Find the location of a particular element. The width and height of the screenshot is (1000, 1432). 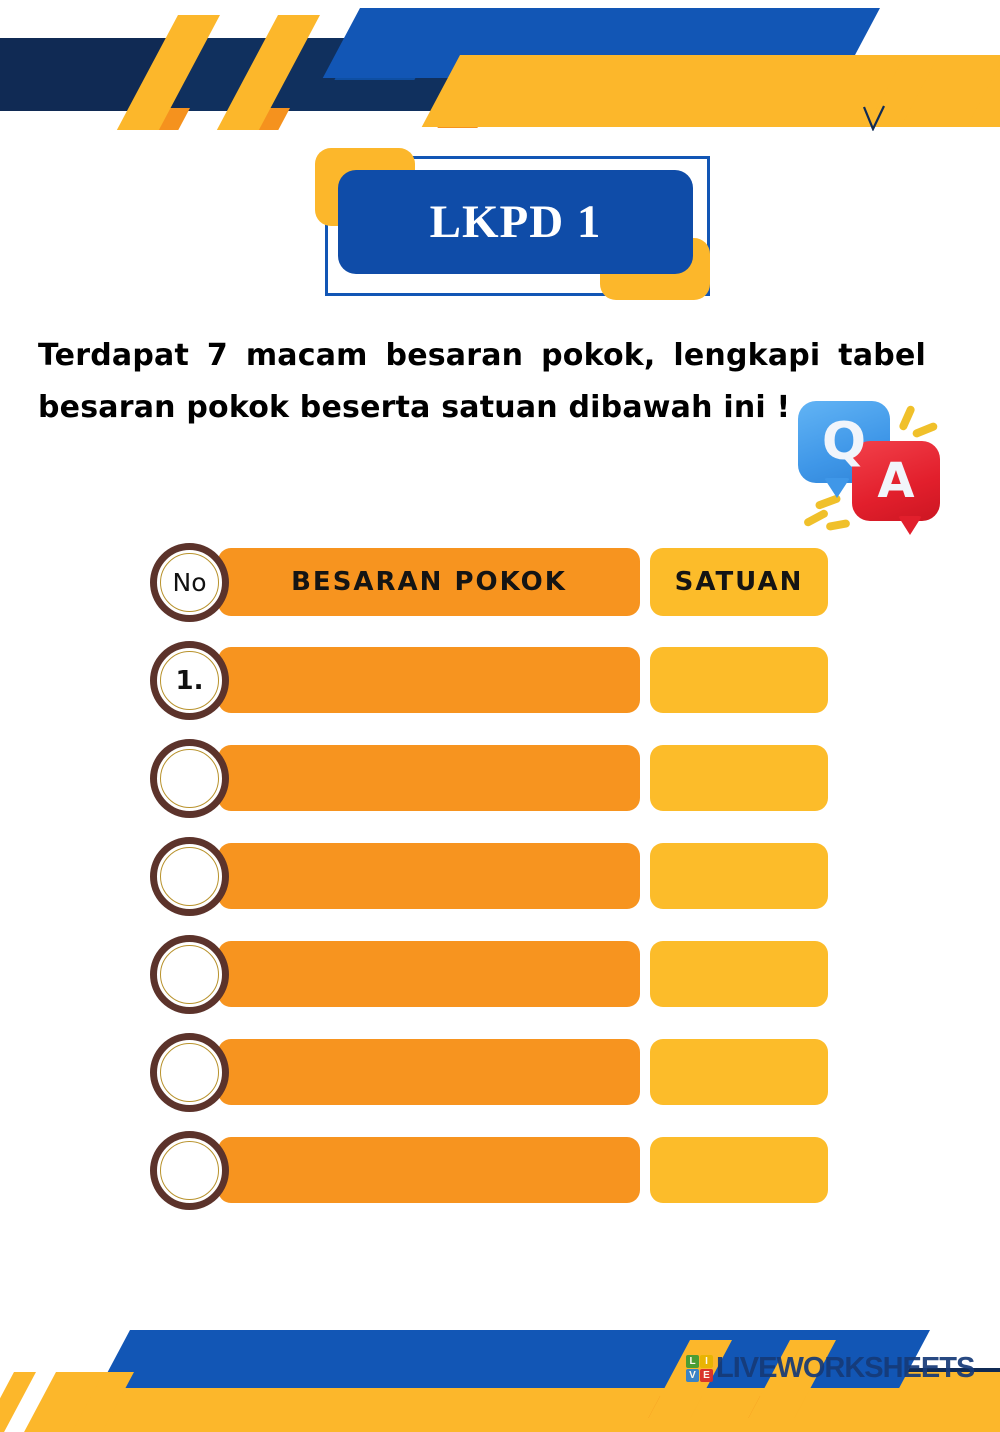

header-no-label: No is located at coordinates (189, 582).